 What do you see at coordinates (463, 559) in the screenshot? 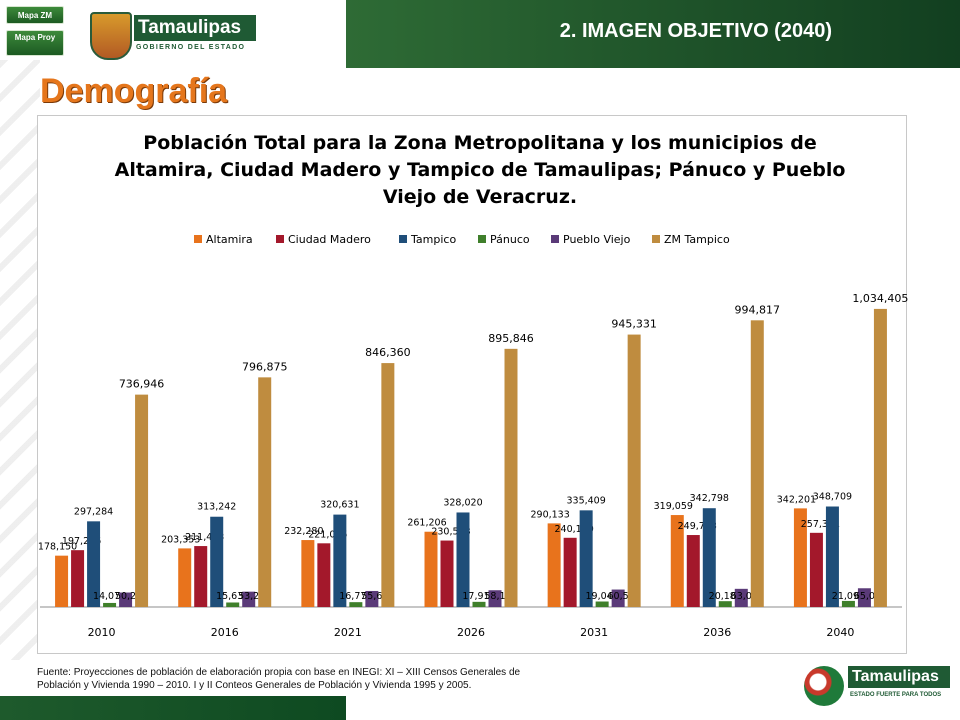
I see `bar-tampico-2026` at bounding box center [463, 559].